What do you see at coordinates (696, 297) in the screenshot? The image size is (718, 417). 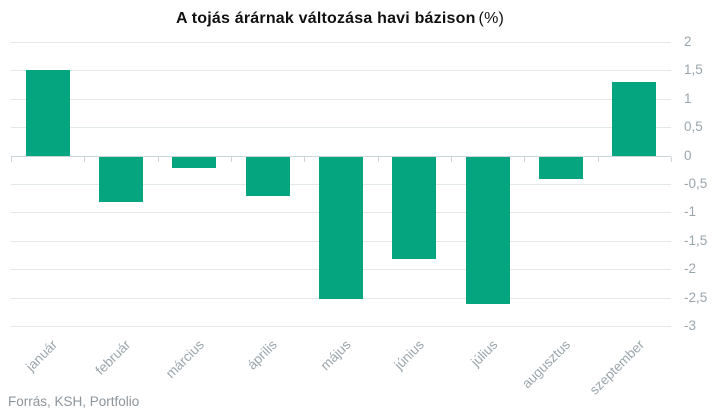 I see `y-axis-tick-label: -2,5` at bounding box center [696, 297].